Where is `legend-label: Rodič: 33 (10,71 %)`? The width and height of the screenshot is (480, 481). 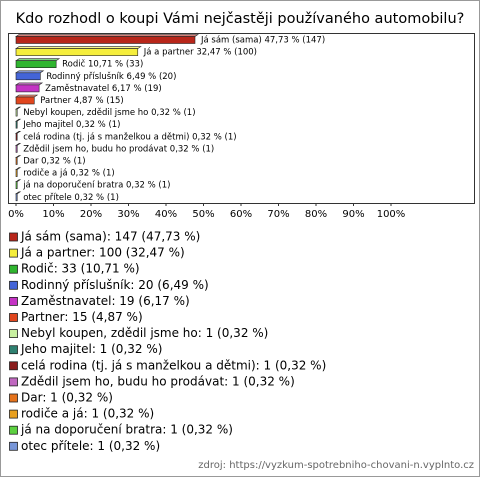
legend-label: Rodič: 33 (10,71 %) is located at coordinates (80, 269).